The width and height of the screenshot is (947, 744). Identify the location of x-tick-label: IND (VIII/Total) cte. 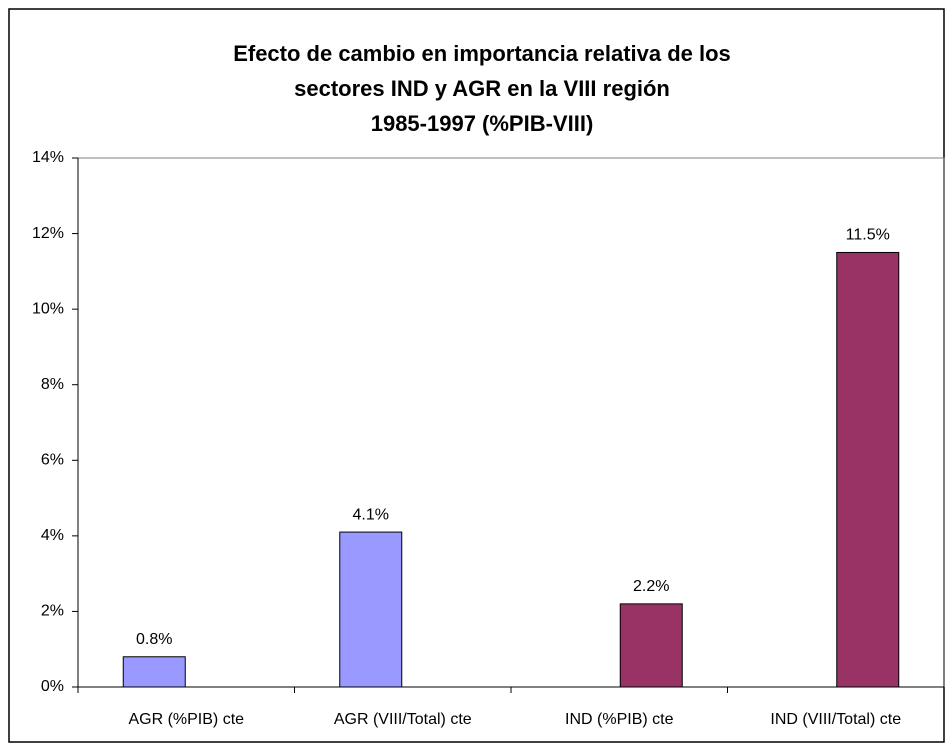
(835, 719).